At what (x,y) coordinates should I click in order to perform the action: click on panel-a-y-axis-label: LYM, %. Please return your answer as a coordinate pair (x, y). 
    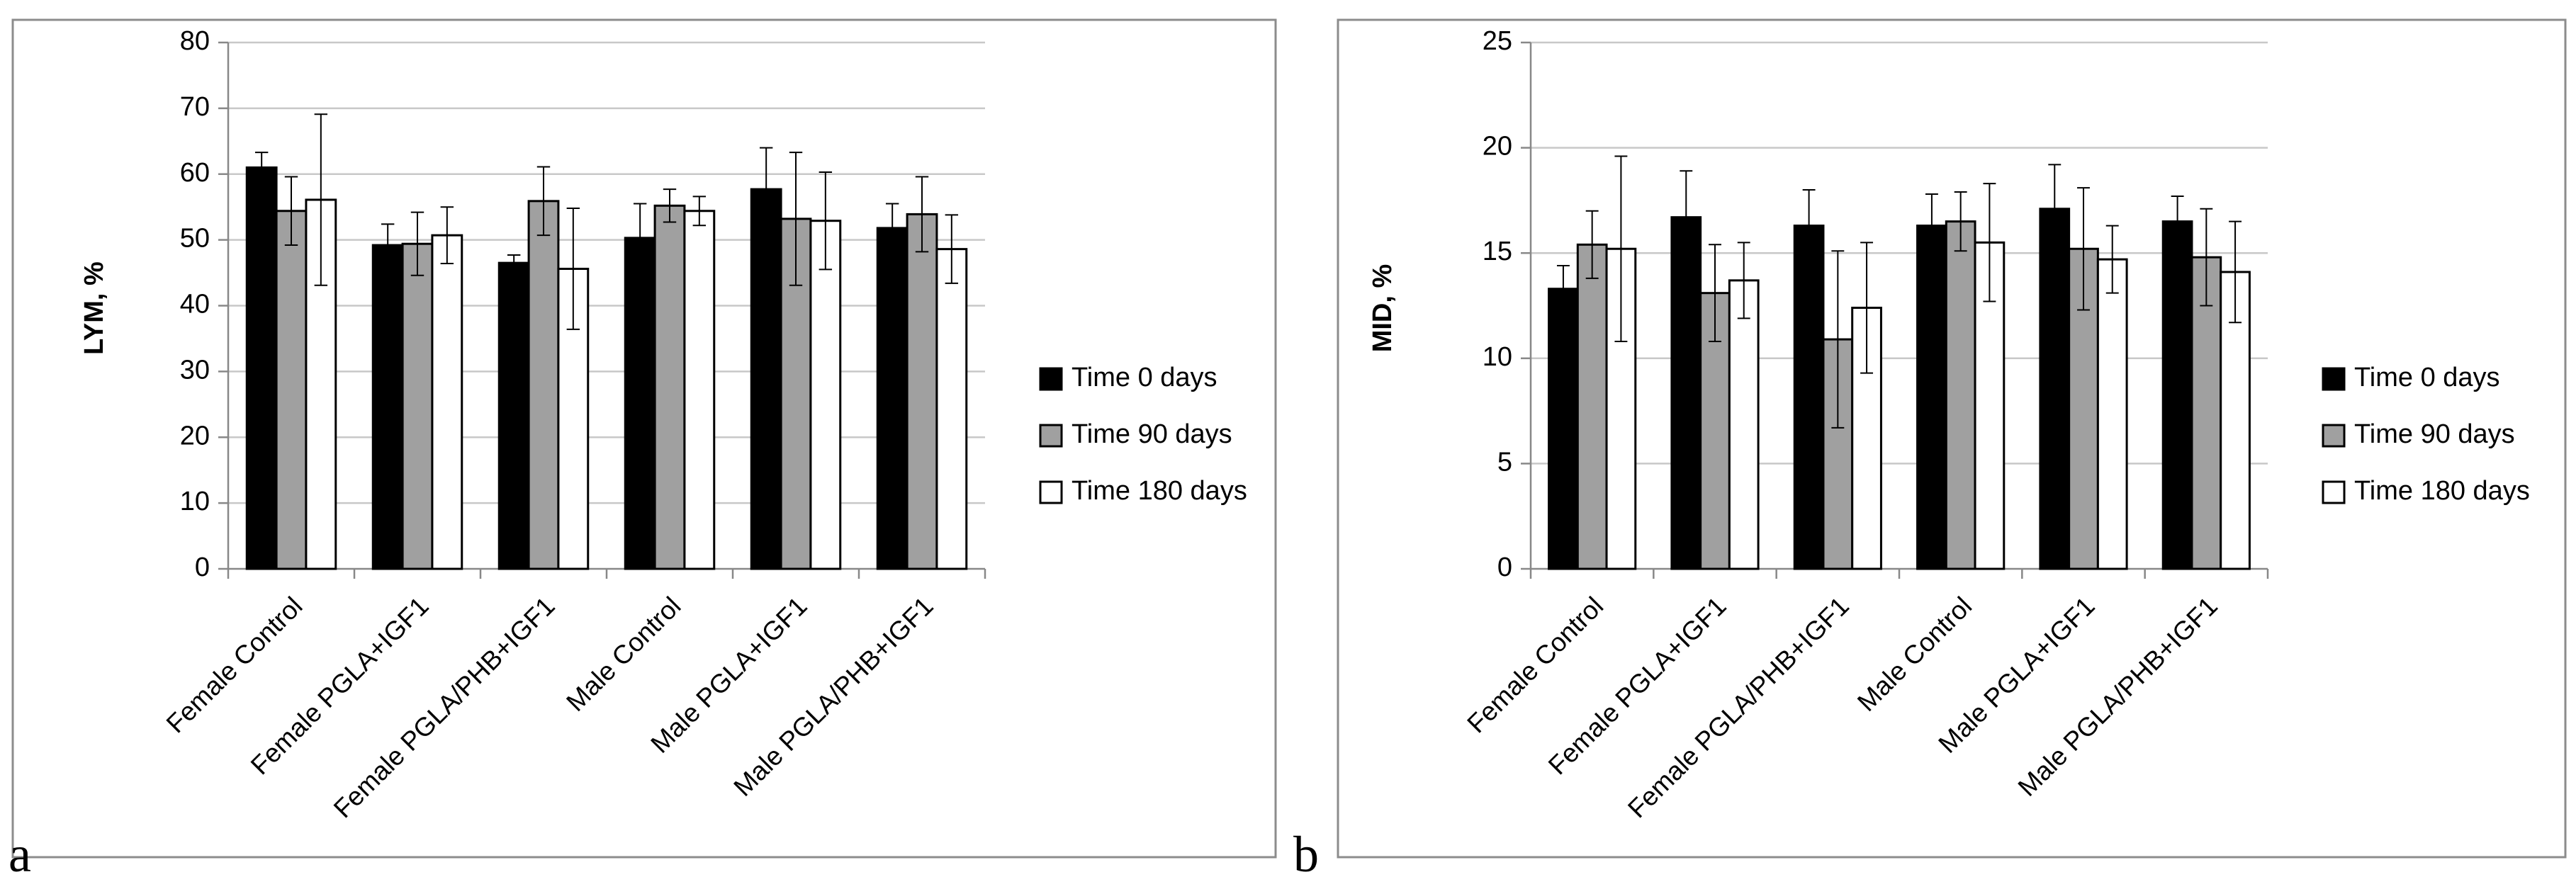
    Looking at the image, I should click on (94, 308).